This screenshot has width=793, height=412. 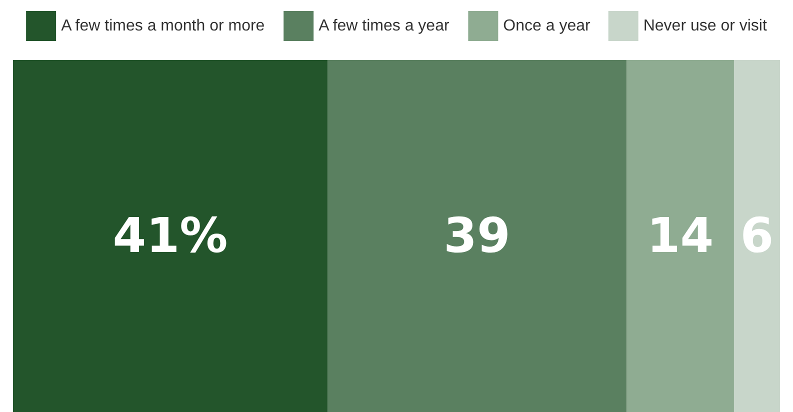 What do you see at coordinates (477, 236) in the screenshot?
I see `data-label: 39` at bounding box center [477, 236].